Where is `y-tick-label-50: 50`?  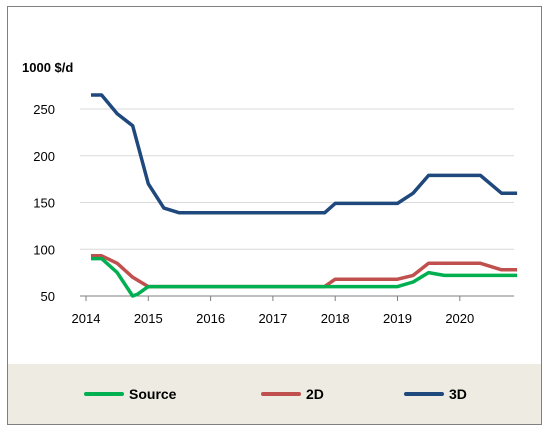
y-tick-label-50: 50 is located at coordinates (48, 296).